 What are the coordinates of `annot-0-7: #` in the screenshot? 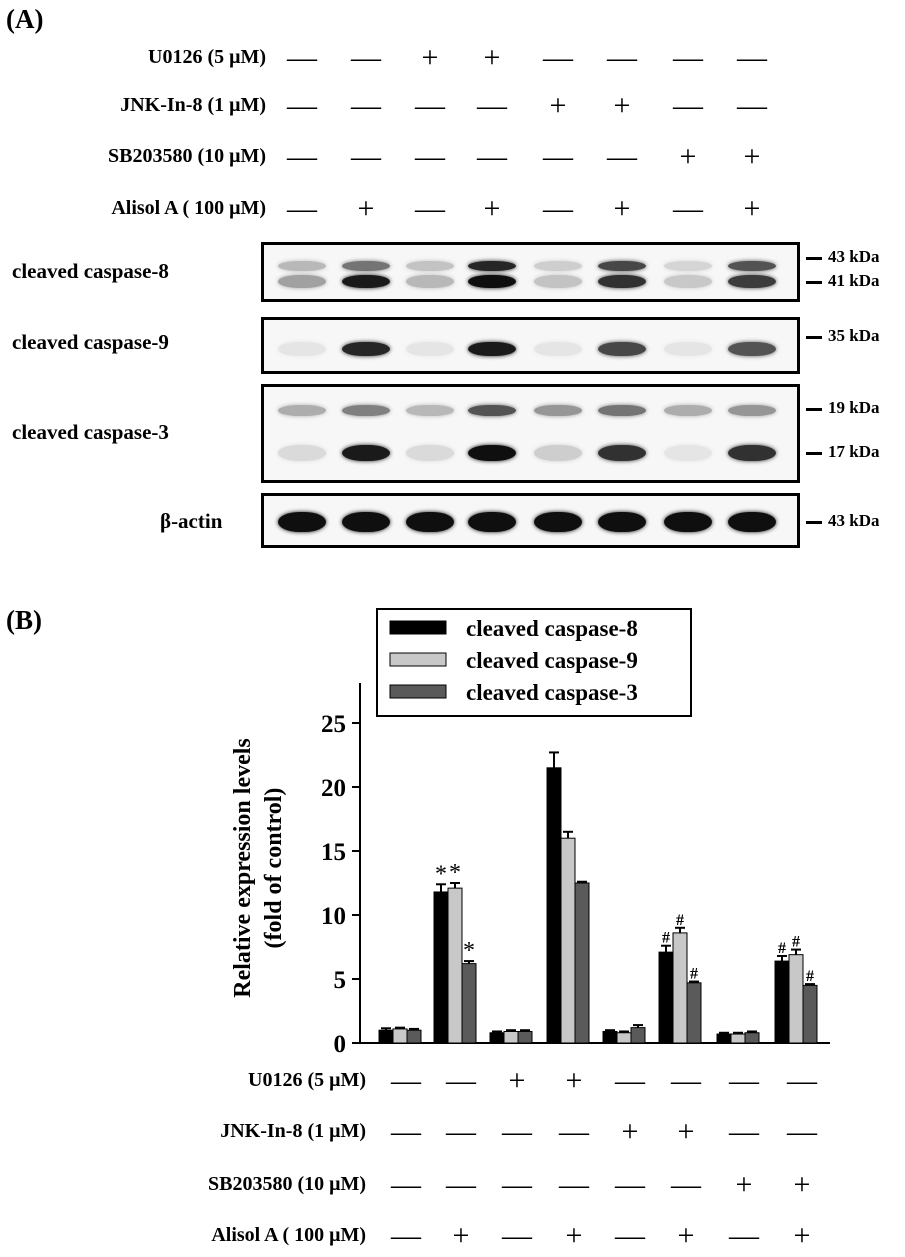 It's located at (782, 948).